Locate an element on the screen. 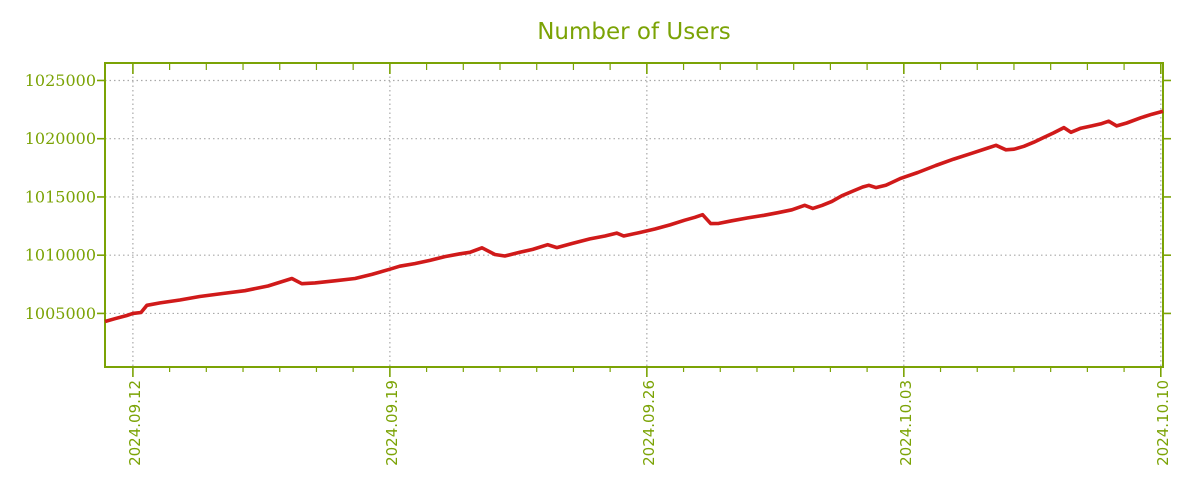 The height and width of the screenshot is (500, 1200). y-tick-label: 1015000 is located at coordinates (60, 196).